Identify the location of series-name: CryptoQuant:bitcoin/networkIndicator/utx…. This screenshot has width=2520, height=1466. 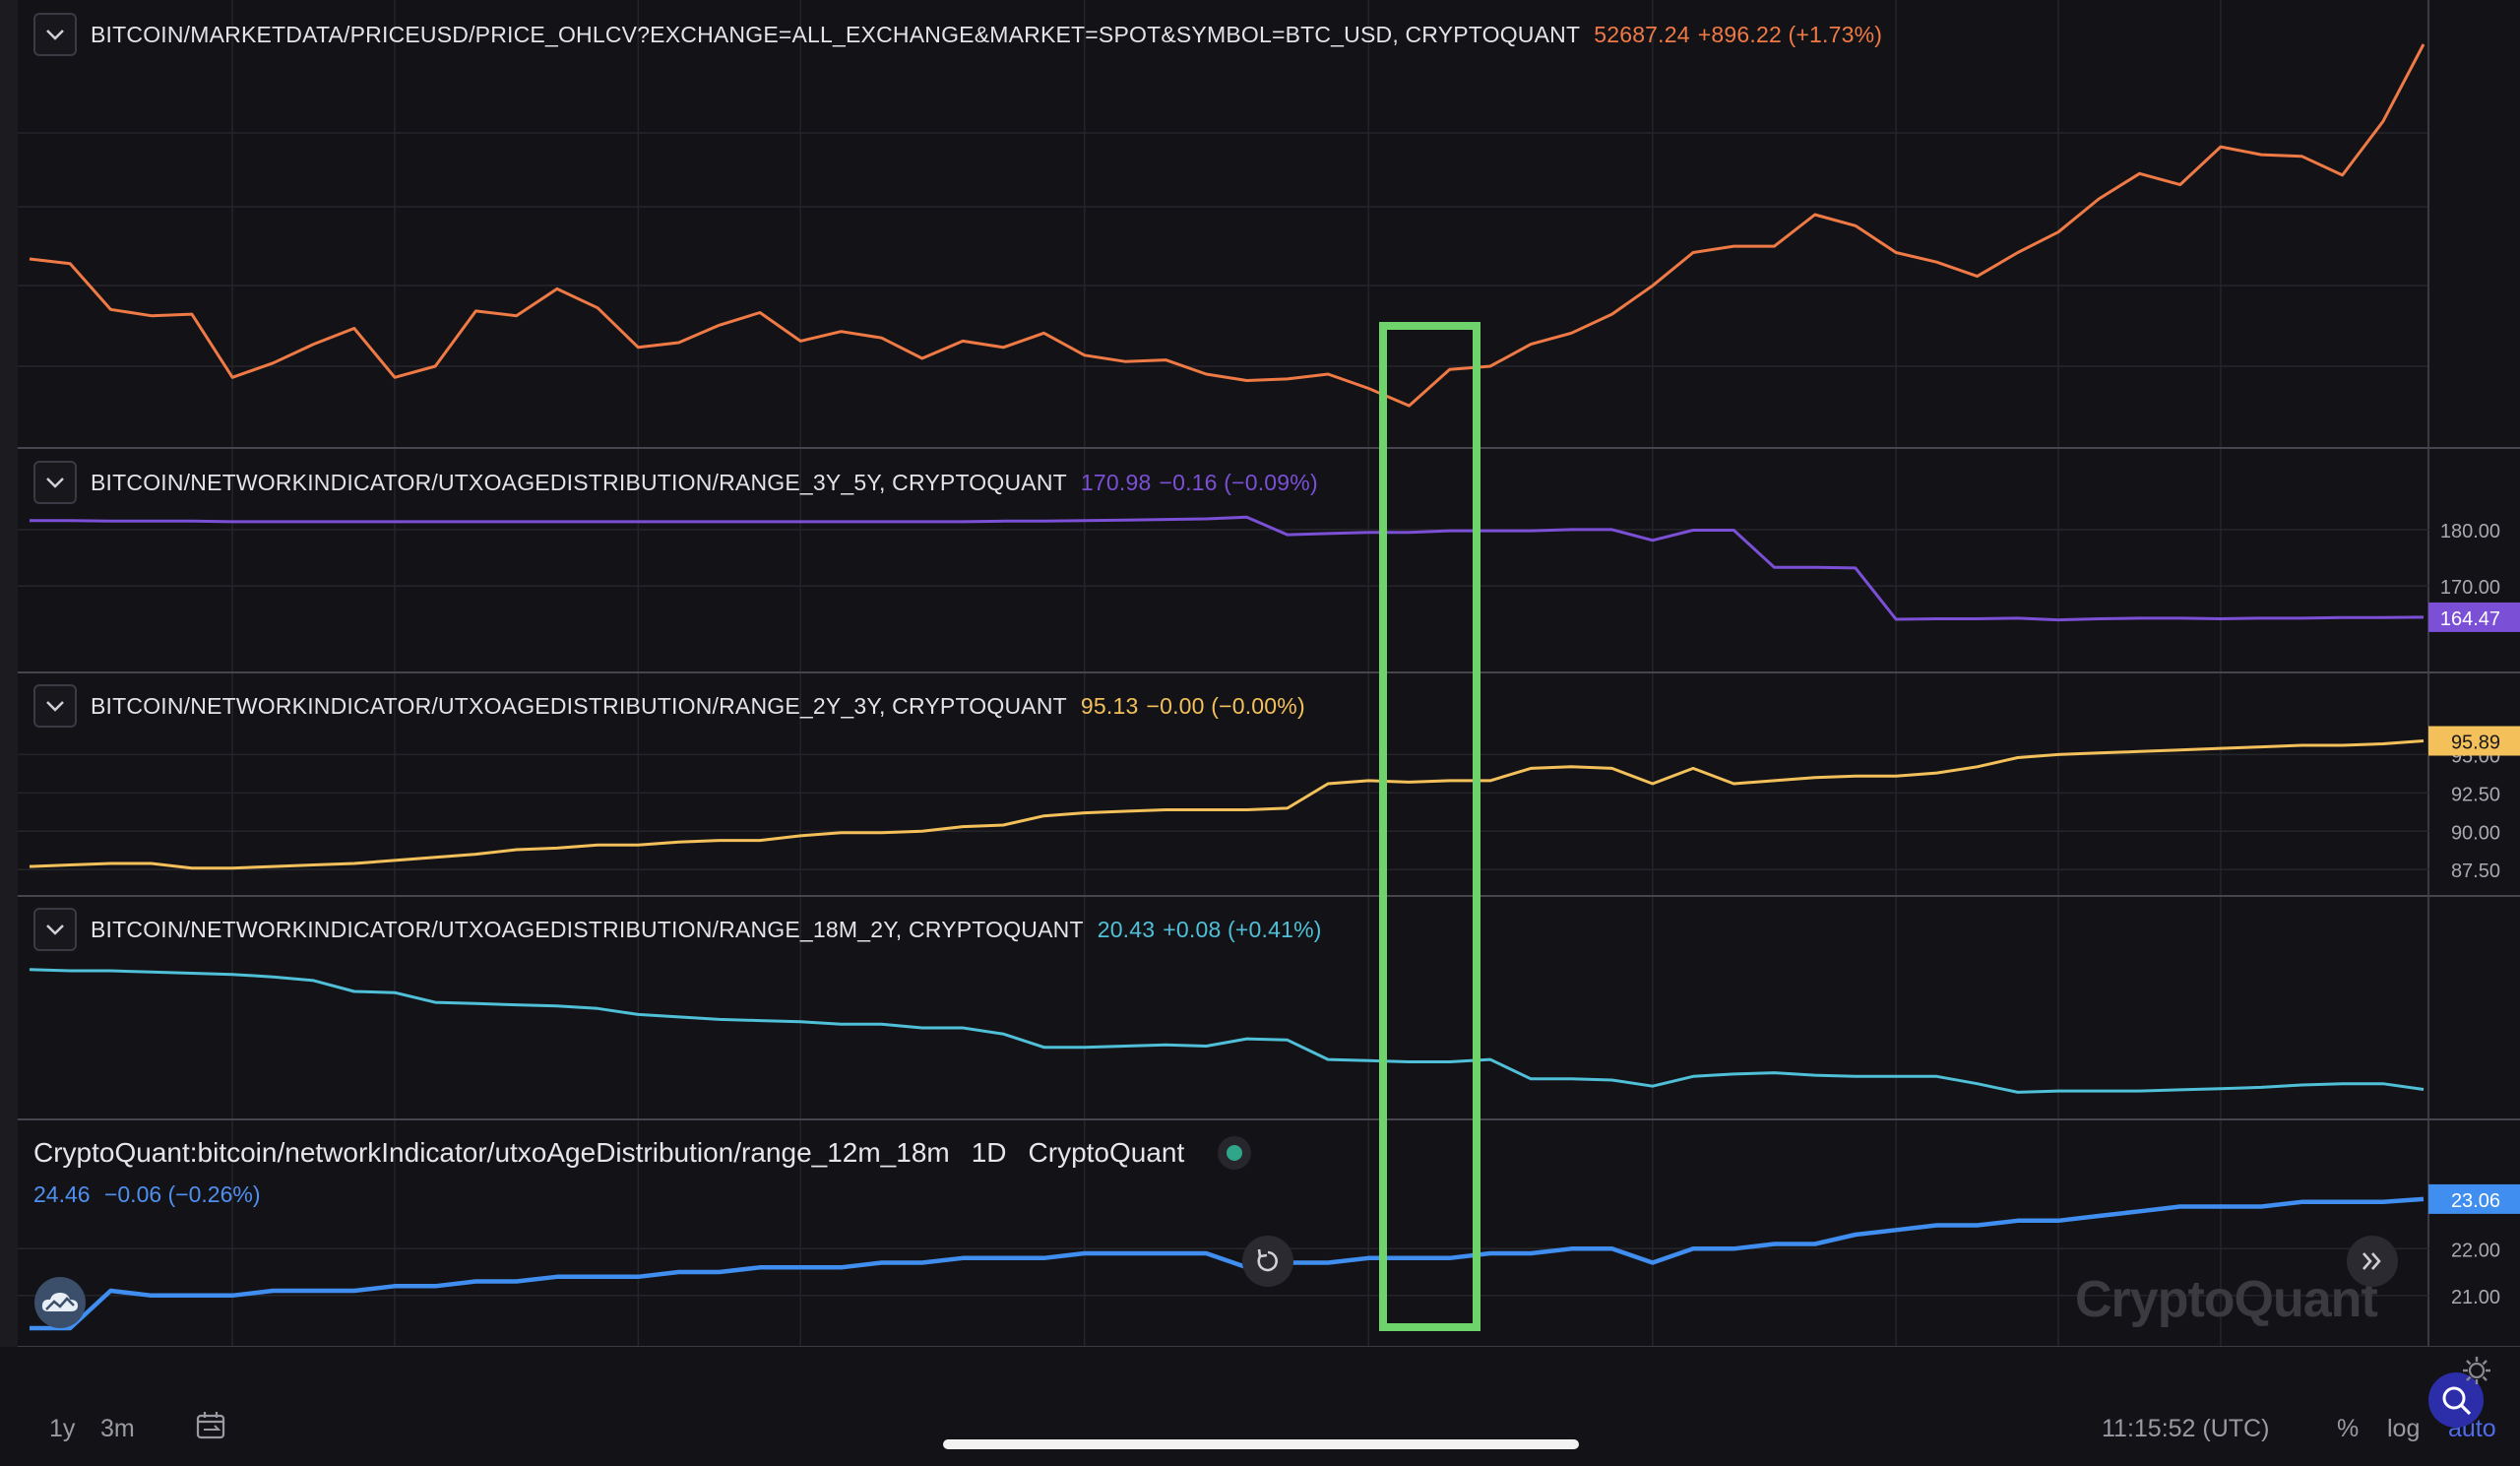
(491, 1153).